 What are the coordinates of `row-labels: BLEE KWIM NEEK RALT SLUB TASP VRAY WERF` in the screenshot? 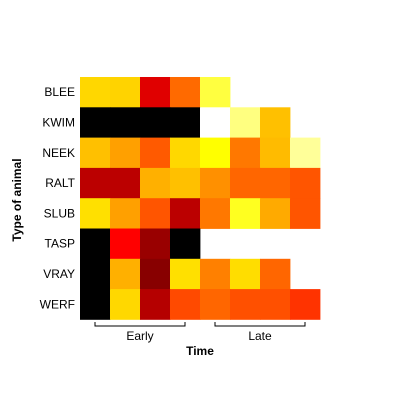 It's located at (58, 198).